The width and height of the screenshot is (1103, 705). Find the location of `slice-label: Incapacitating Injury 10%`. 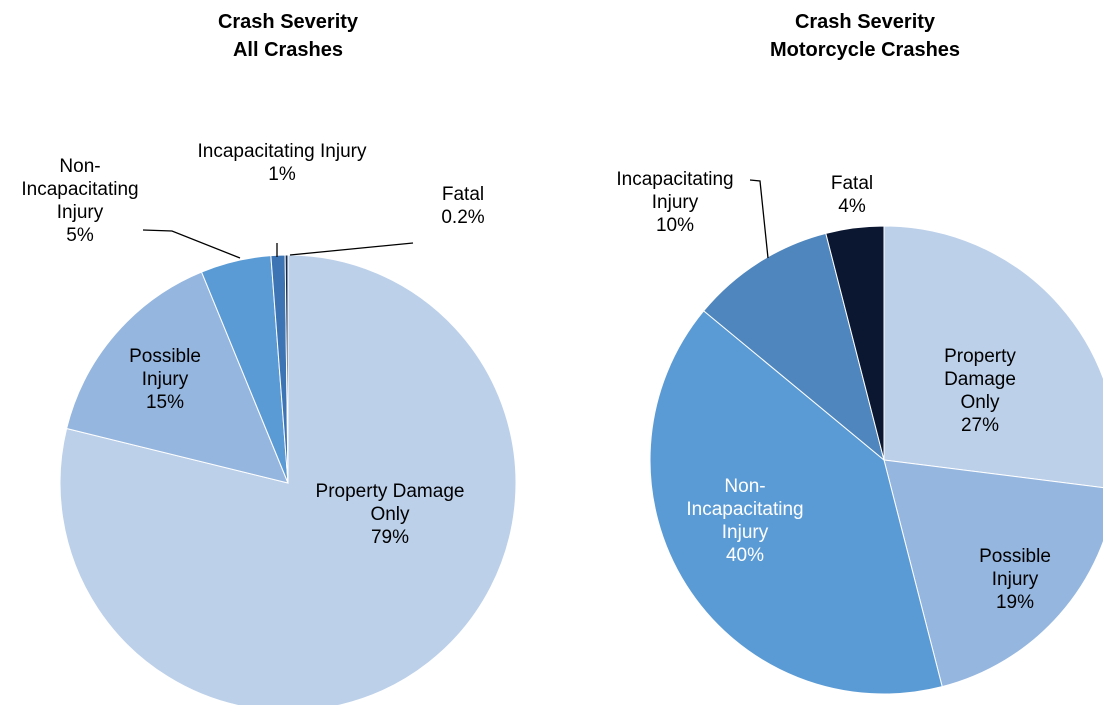

slice-label: Incapacitating Injury 10% is located at coordinates (675, 202).